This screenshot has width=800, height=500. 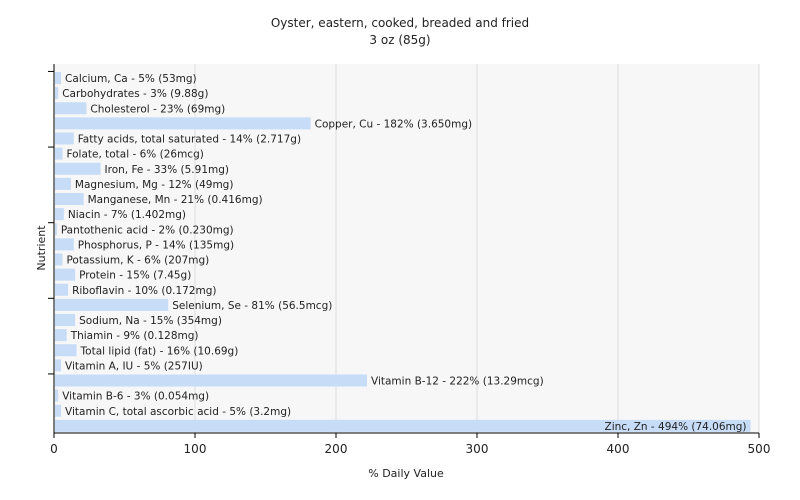 I want to click on bar-label: Magnesium, Mg - 12% (49mg), so click(x=154, y=185).